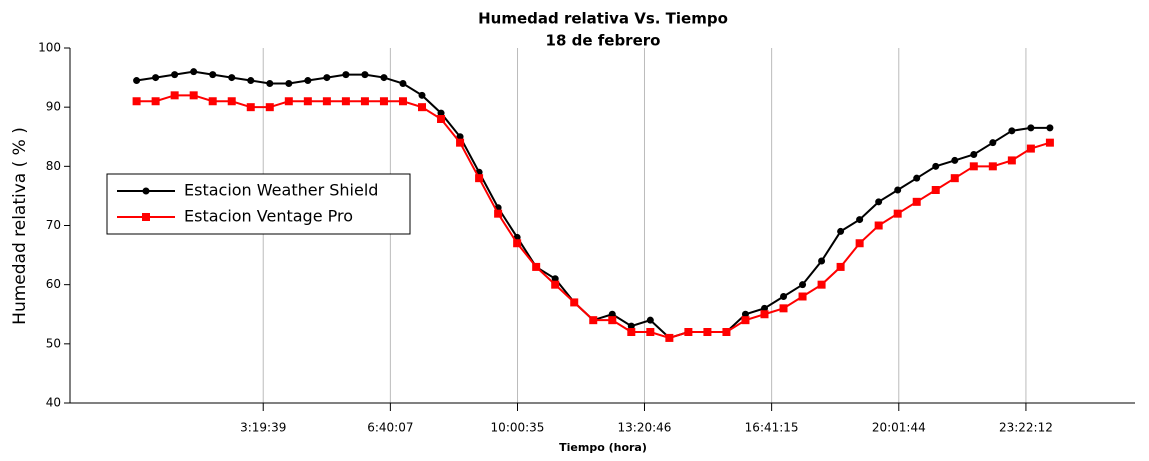 Image resolution: width=1149 pixels, height=461 pixels. I want to click on y-tick-label: 40, so click(53, 403).